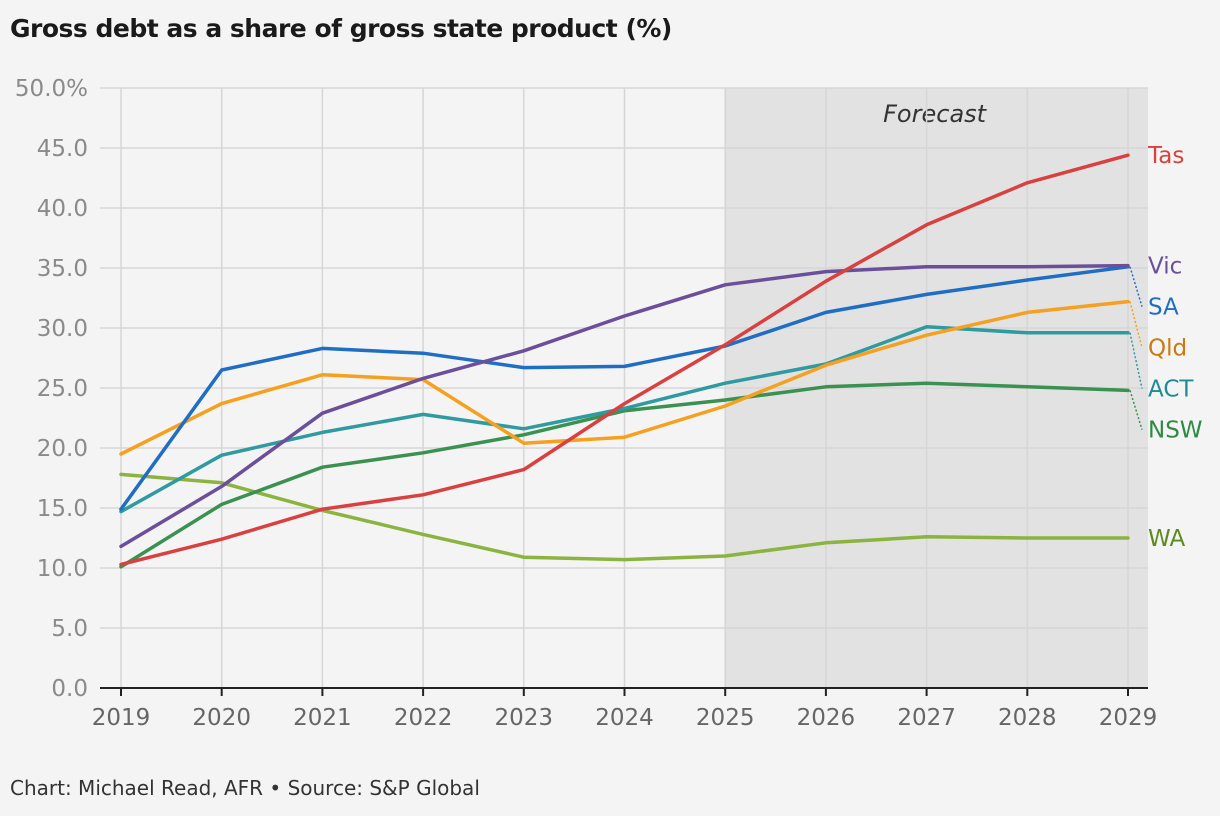 This screenshot has width=1220, height=816. Describe the element at coordinates (624, 517) in the screenshot. I see `series-line-wa` at that location.